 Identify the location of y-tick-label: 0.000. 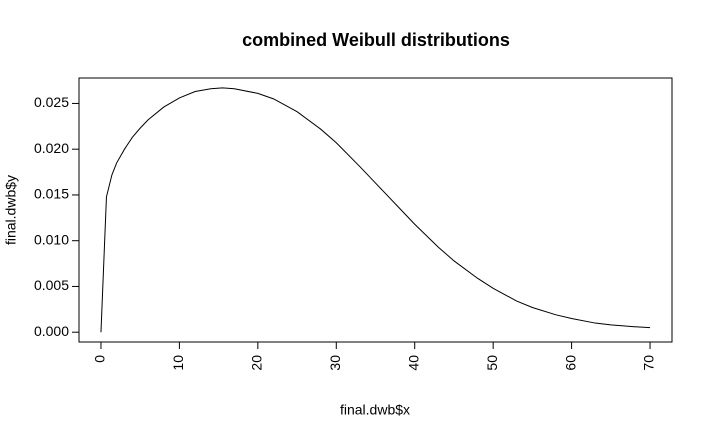
(51, 331).